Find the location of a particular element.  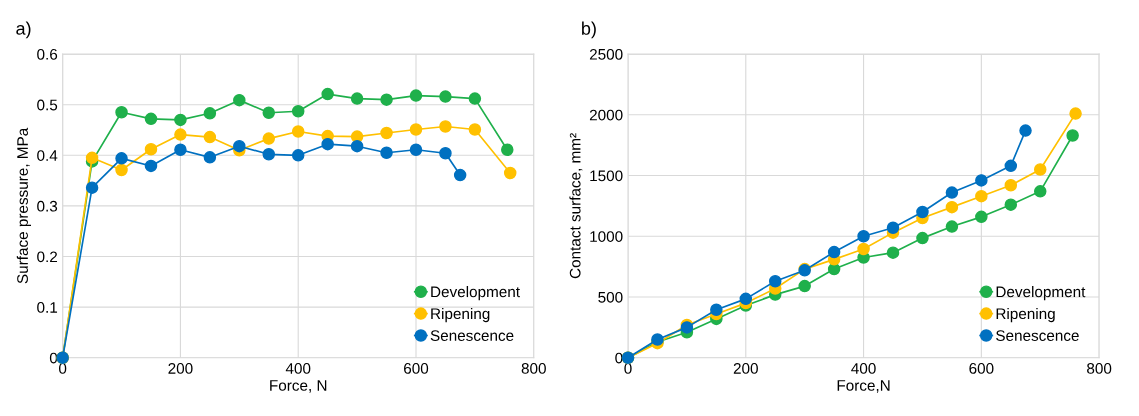

y-tick-label: 0.6 is located at coordinates (47, 54).